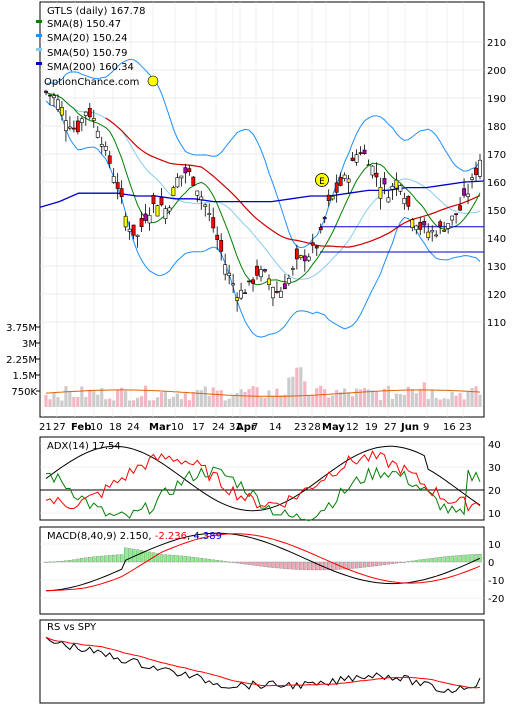 The height and width of the screenshot is (710, 526). I want to click on x-tick-label: 14, so click(275, 427).